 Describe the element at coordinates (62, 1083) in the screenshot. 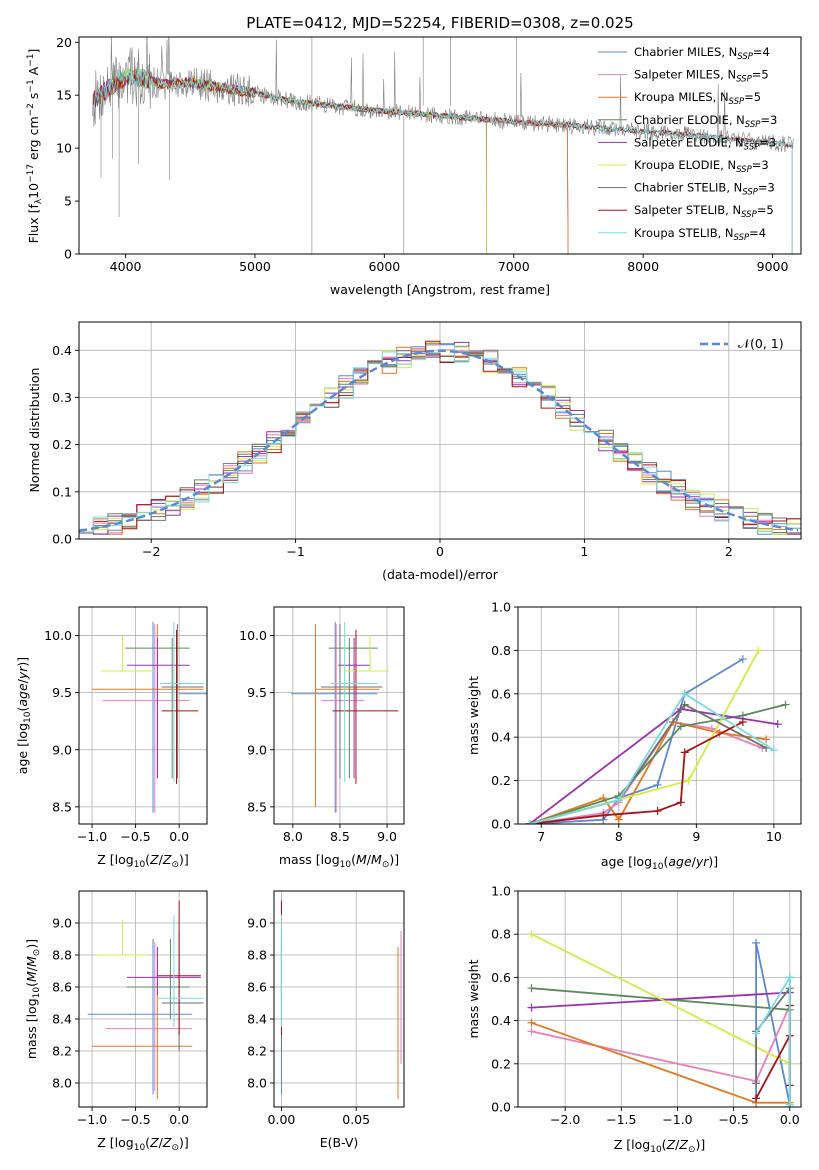

I see `y-tick-label: 8.0` at that location.